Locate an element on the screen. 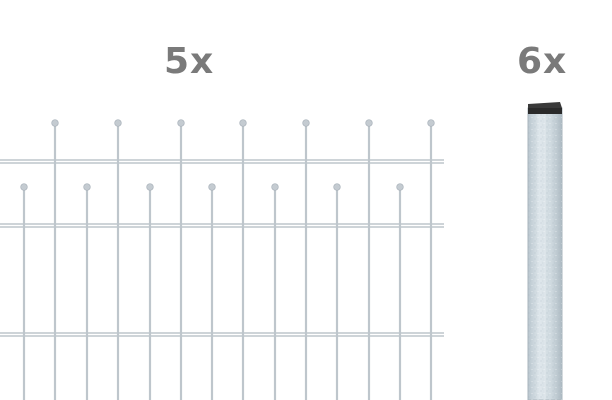 This screenshot has height=400, width=612. panels-quantity-label: 5x is located at coordinates (189, 61).